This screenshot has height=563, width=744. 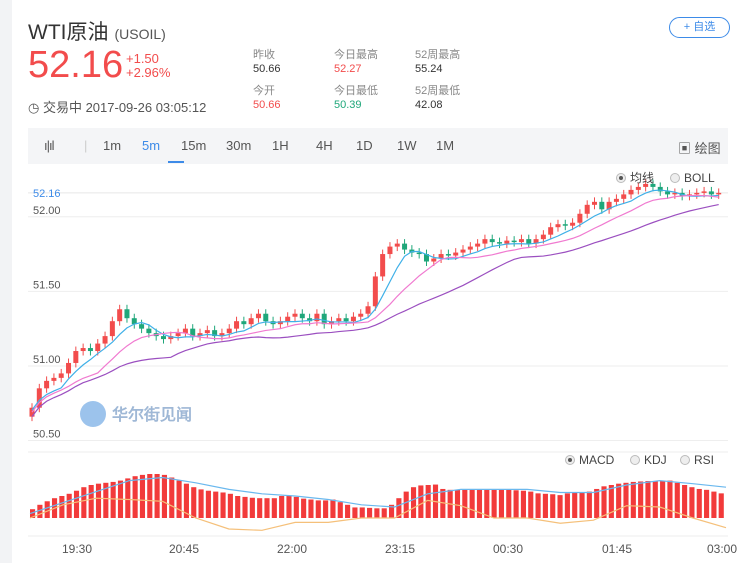 What do you see at coordinates (508, 549) in the screenshot?
I see `x-tick-label: 00:30` at bounding box center [508, 549].